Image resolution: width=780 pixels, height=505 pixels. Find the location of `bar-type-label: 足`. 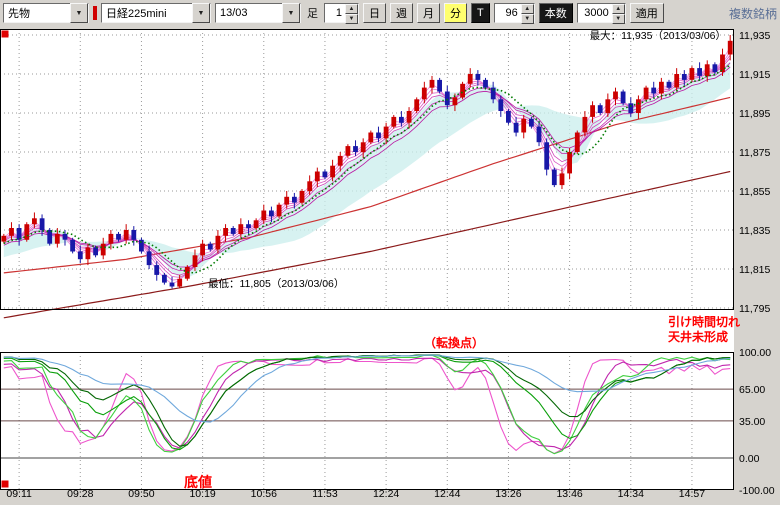

bar-type-label: 足 is located at coordinates (312, 14).